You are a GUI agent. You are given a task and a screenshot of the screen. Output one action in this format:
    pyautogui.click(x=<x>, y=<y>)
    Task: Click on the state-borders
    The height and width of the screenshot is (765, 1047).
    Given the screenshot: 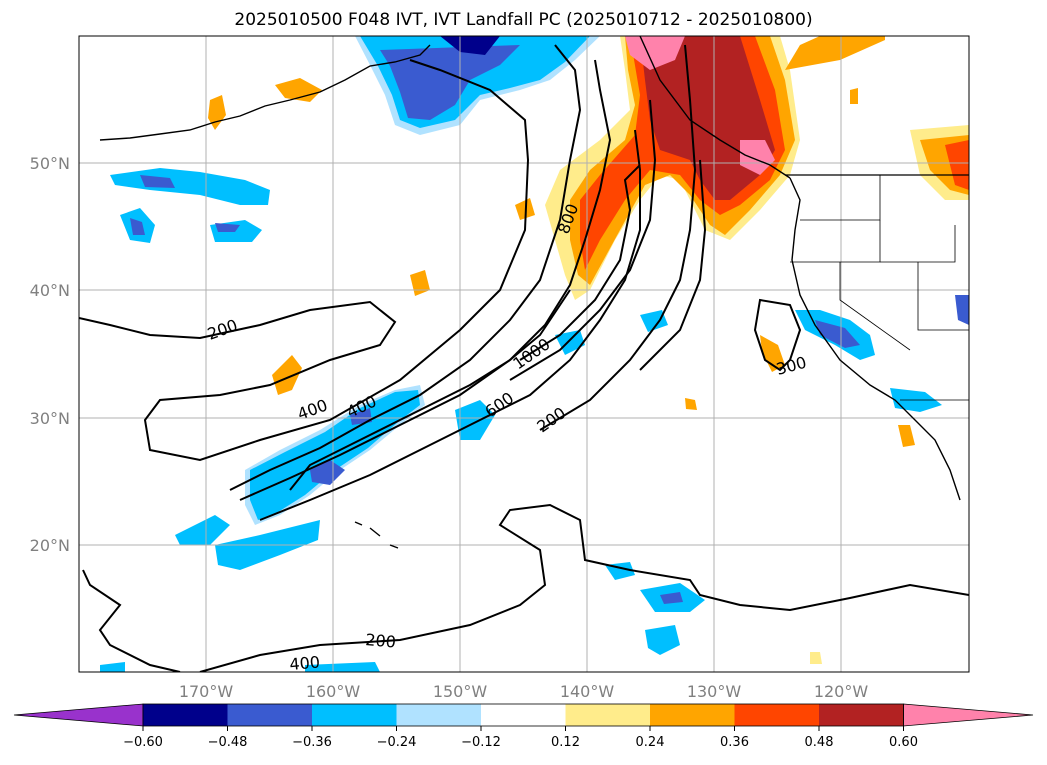 What is the action you would take?
    pyautogui.click(x=879, y=288)
    